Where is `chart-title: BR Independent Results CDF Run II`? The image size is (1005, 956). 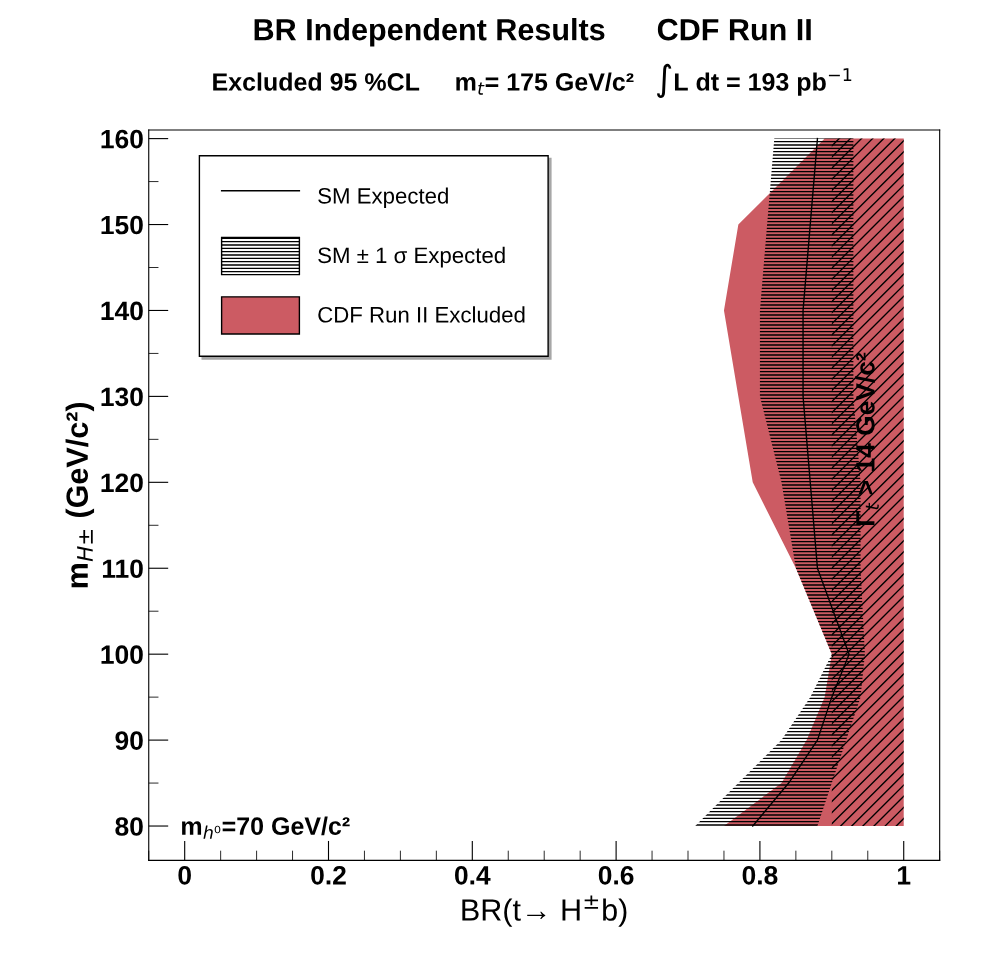 chart-title: BR Independent Results CDF Run II is located at coordinates (532, 32).